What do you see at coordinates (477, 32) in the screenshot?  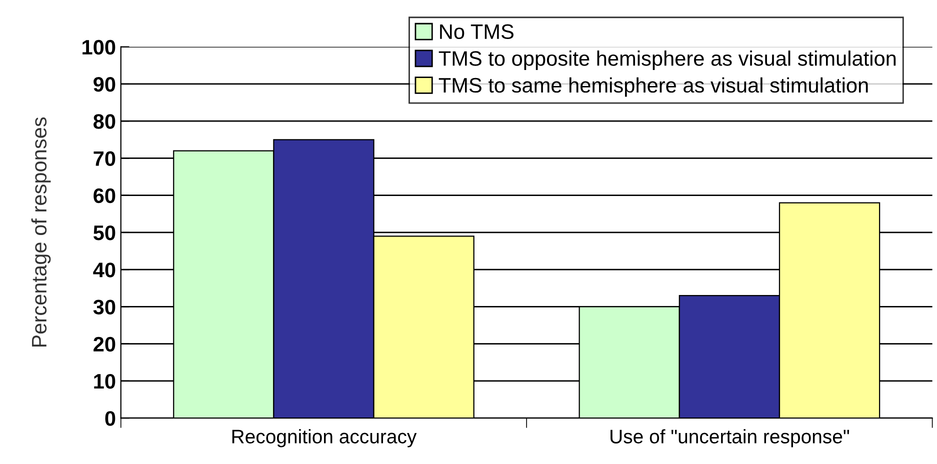 I see `legend-label: No TMS` at bounding box center [477, 32].